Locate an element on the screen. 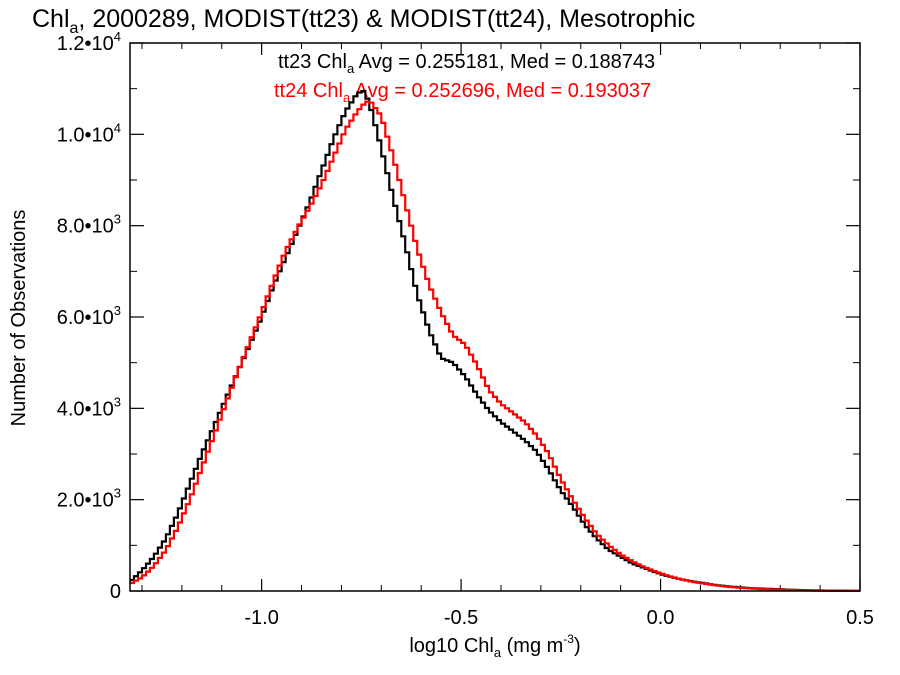 Image resolution: width=900 pixels, height=675 pixels. y-tick-label: 6.0•103 is located at coordinates (89, 316).